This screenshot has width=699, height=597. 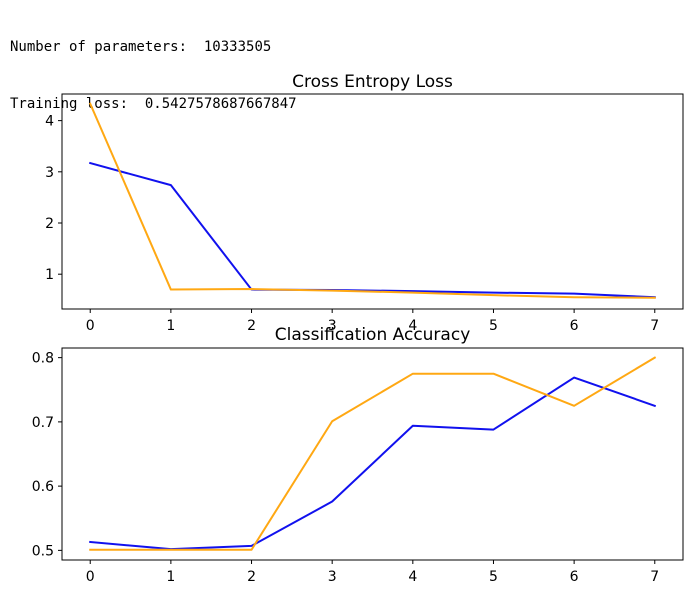 What do you see at coordinates (220, 104) in the screenshot?
I see `training-loss-value: 0.5427578687667847` at bounding box center [220, 104].